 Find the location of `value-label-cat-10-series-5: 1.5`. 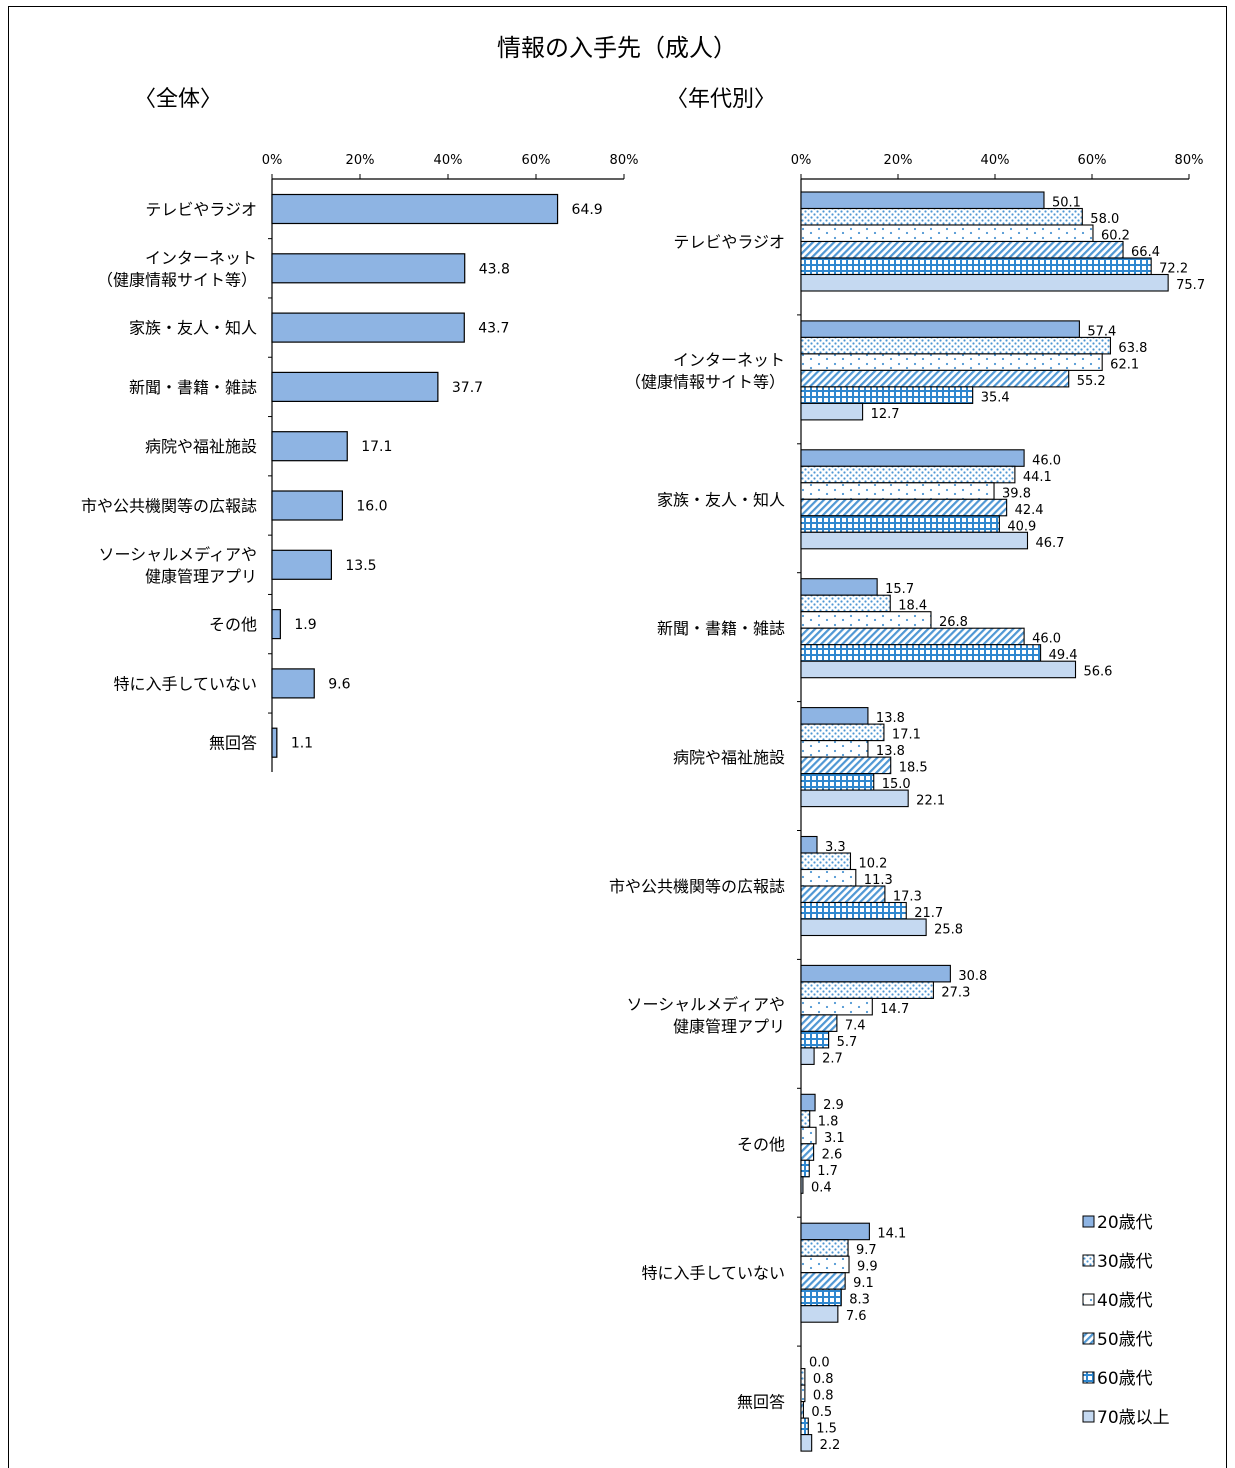

value-label-cat-10-series-5: 1.5 is located at coordinates (826, 1429).